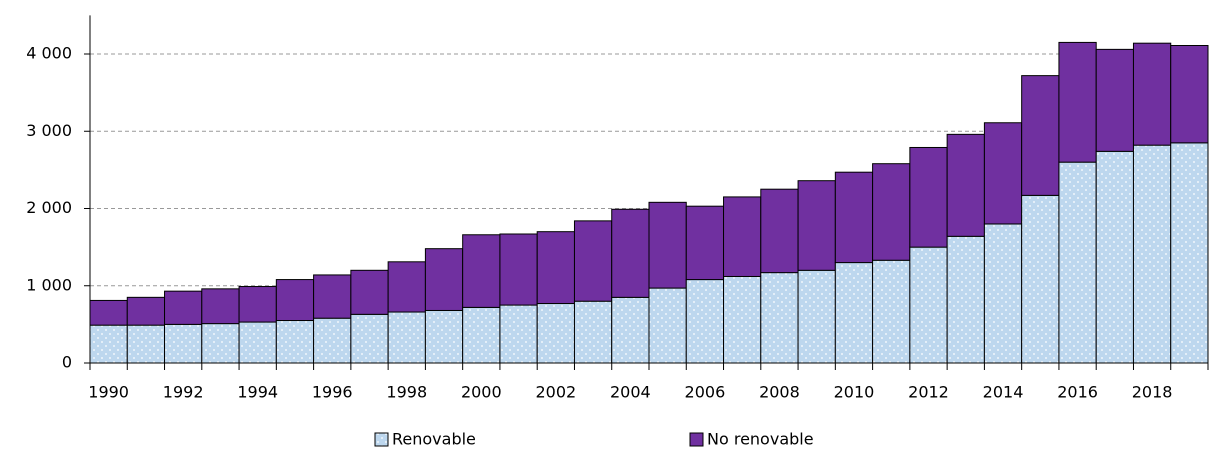 This screenshot has height=455, width=1210. What do you see at coordinates (1077, 392) in the screenshot?
I see `x-tick-label: 2016` at bounding box center [1077, 392].